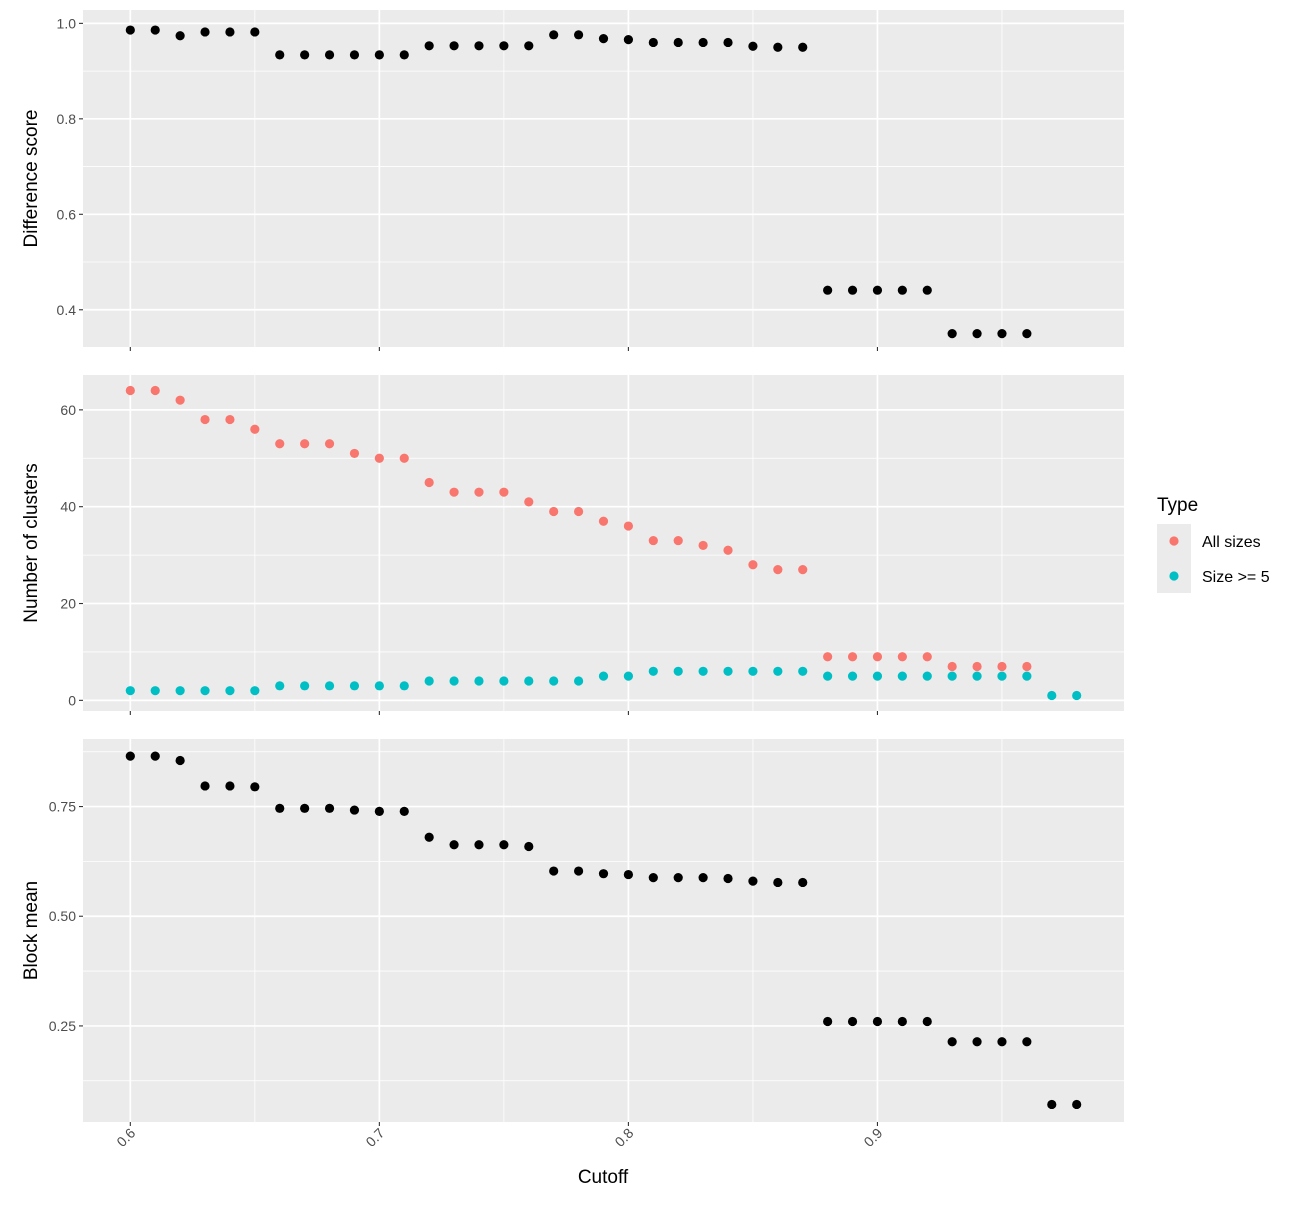  I want to click on y-axis-title: Number of clusters, so click(31, 542).